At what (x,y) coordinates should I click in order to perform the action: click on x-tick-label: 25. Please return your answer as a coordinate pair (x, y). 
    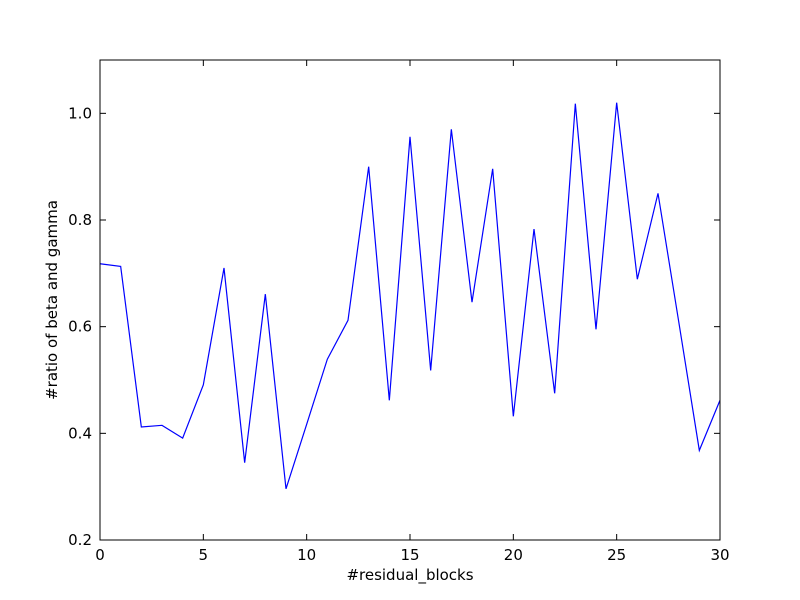
    Looking at the image, I should click on (616, 555).